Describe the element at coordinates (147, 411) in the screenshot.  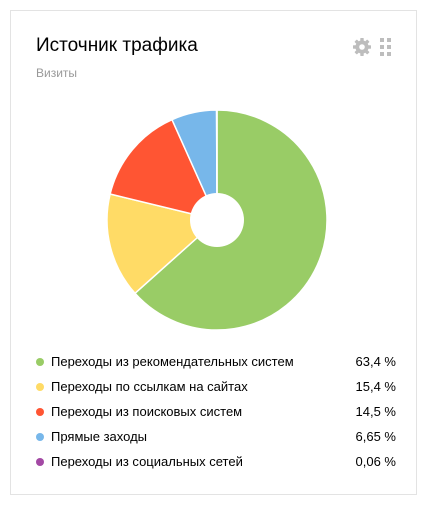
I see `legend-label: Переходы из поисковых систем` at that location.